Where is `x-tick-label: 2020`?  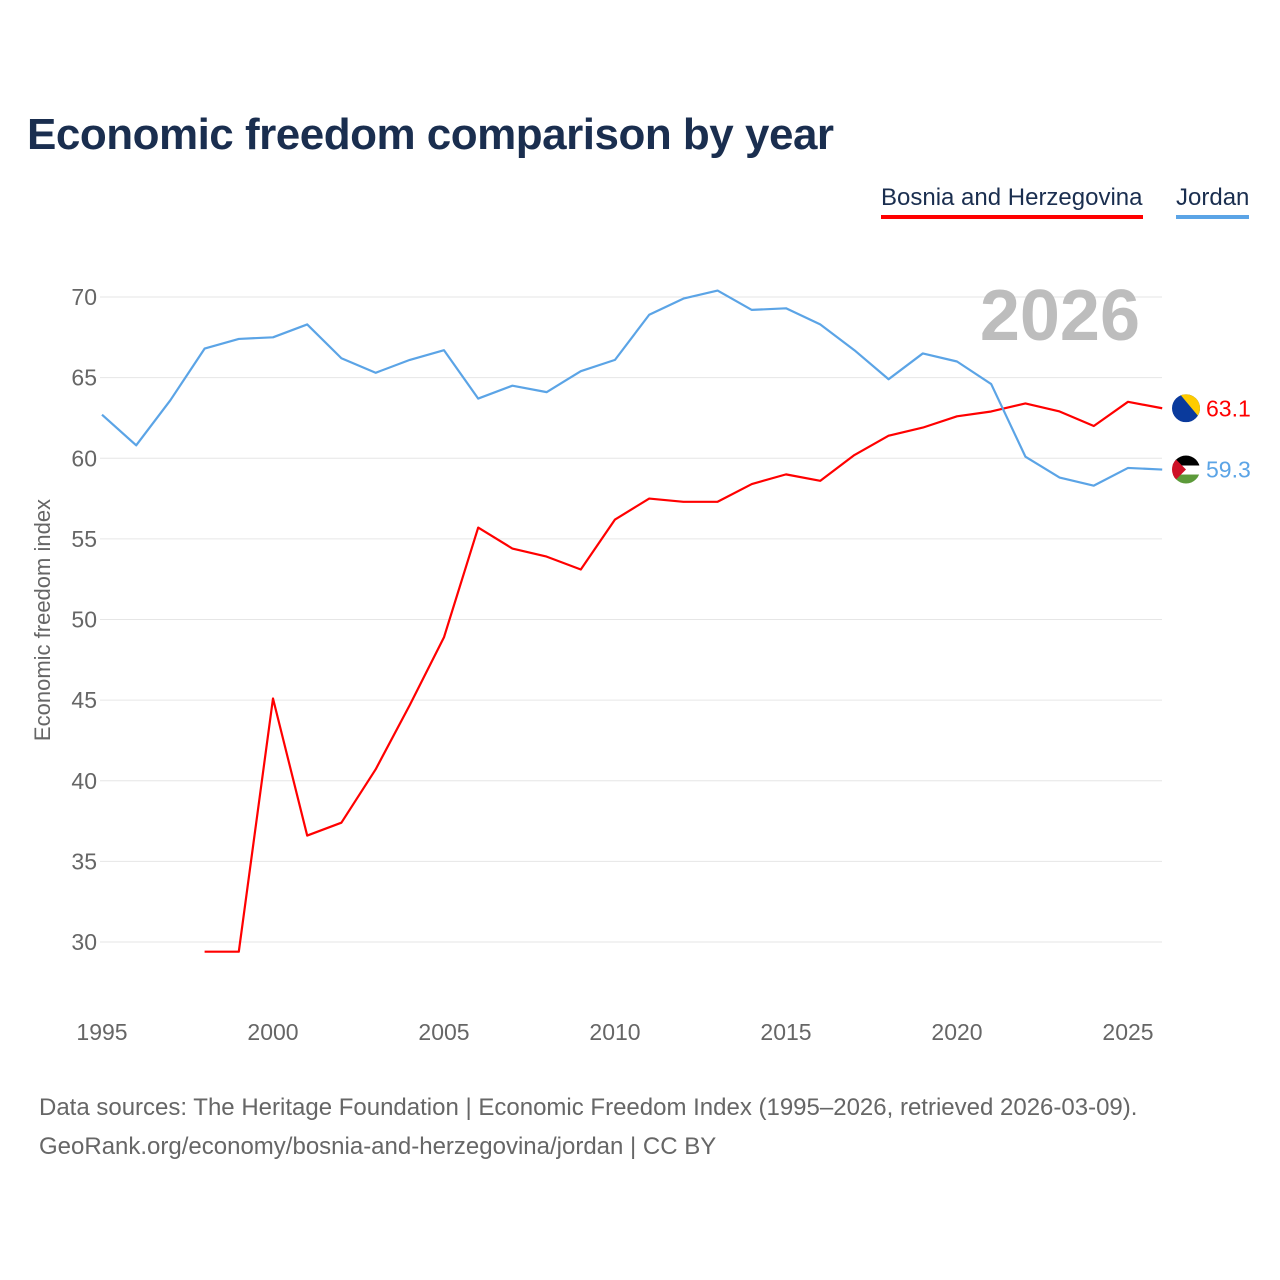
x-tick-label: 2020 is located at coordinates (956, 1032).